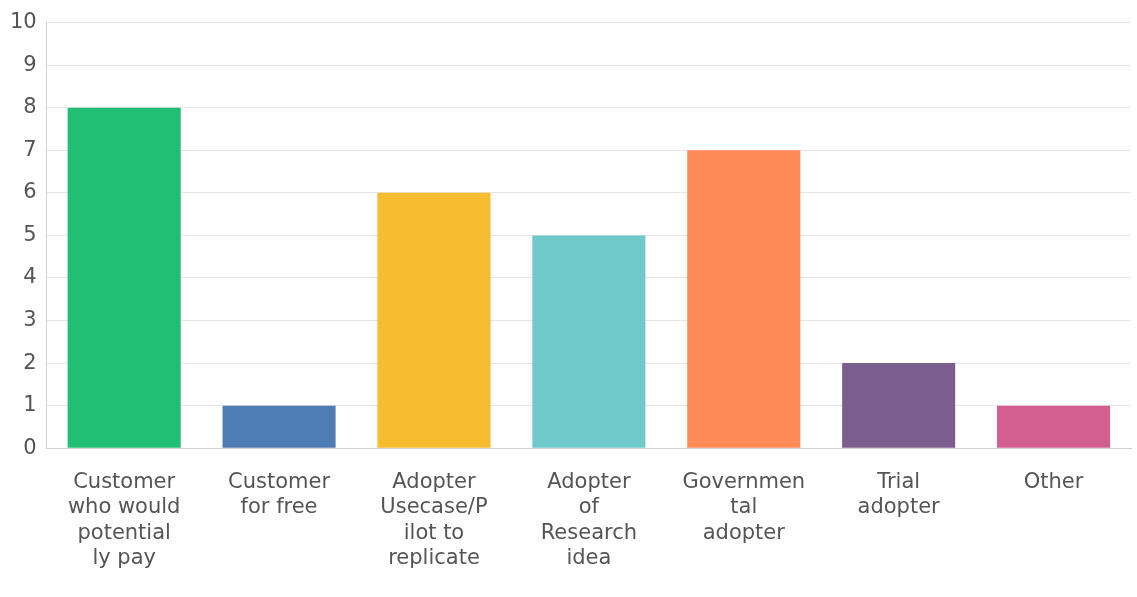 The height and width of the screenshot is (597, 1137). I want to click on x-tick-label: Other, so click(1053, 481).